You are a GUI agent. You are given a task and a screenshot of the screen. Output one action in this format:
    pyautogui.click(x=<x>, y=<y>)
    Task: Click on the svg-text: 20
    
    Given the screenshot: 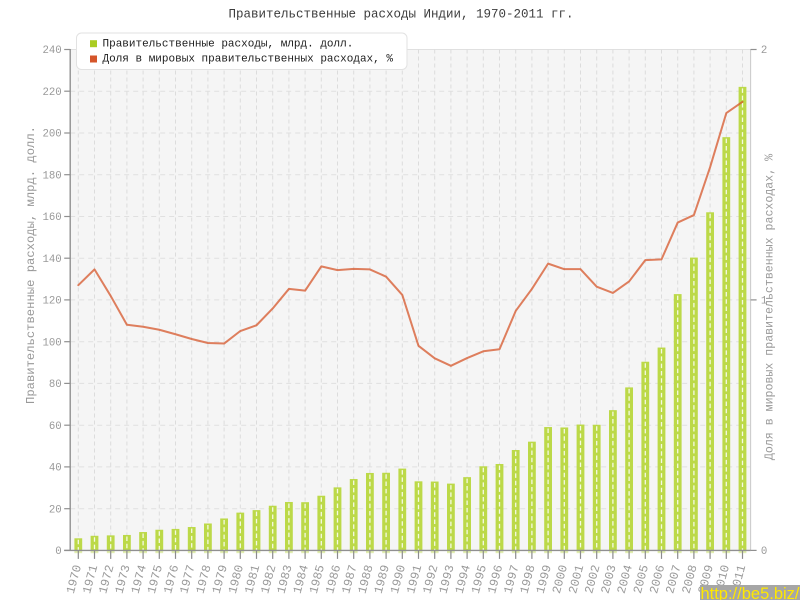 What is the action you would take?
    pyautogui.click(x=55, y=510)
    